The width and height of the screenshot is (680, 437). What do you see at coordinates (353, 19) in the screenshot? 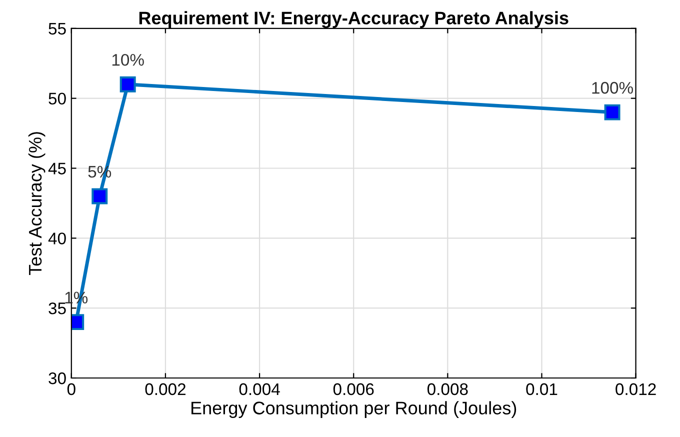
I see `chart-title: Requirement IV: Energy-Accuracy Pareto Analysis` at bounding box center [353, 19].